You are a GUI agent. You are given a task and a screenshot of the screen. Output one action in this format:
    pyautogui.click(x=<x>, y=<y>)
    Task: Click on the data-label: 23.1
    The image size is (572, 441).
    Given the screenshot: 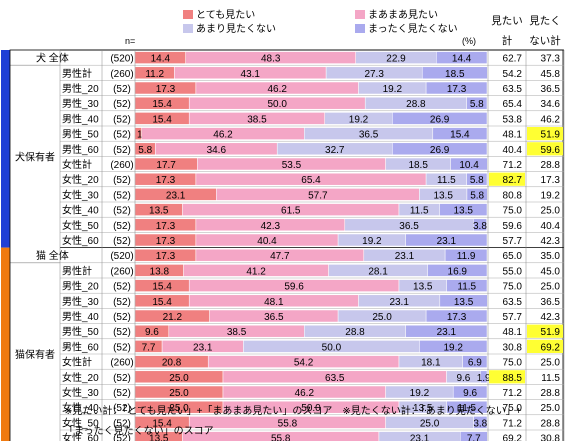 What is the action you would take?
    pyautogui.click(x=447, y=332)
    